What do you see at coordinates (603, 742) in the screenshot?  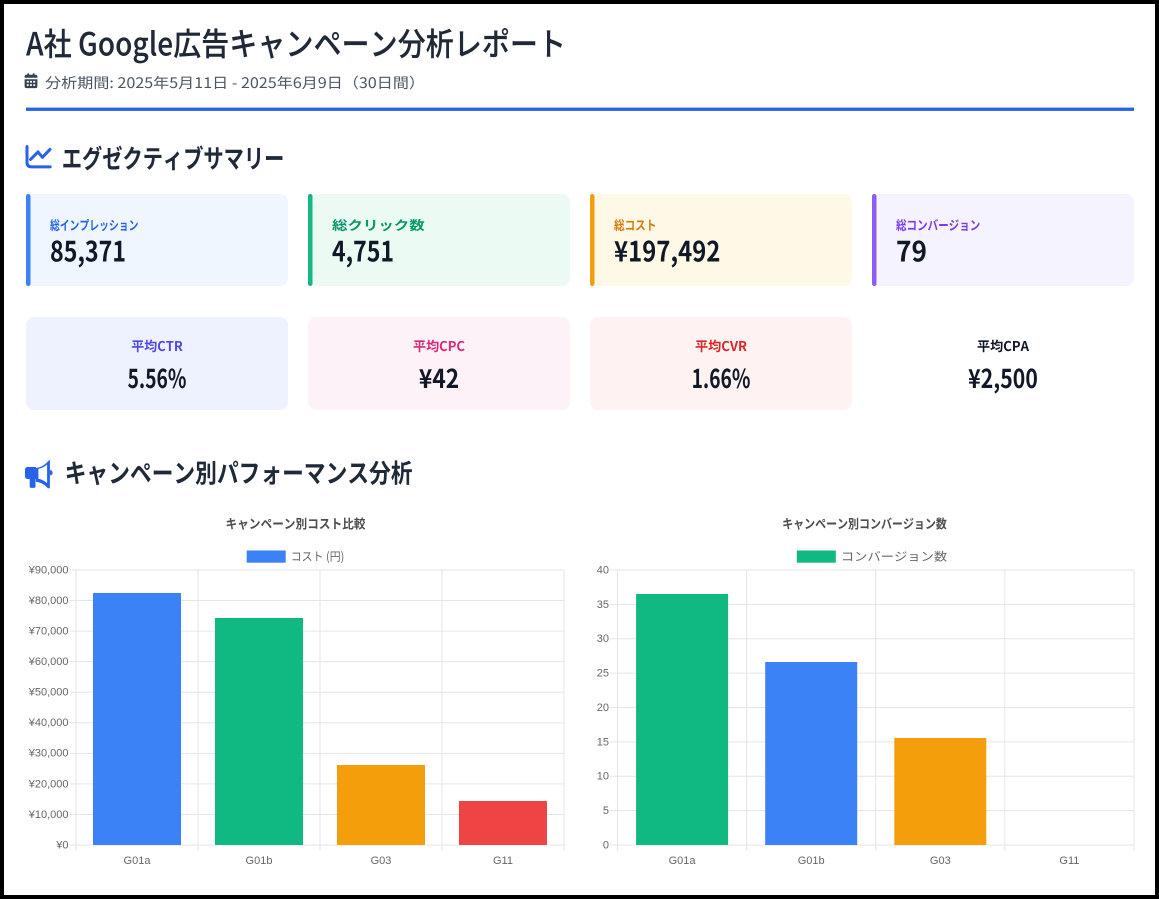 I see `svg-text: 15` at bounding box center [603, 742].